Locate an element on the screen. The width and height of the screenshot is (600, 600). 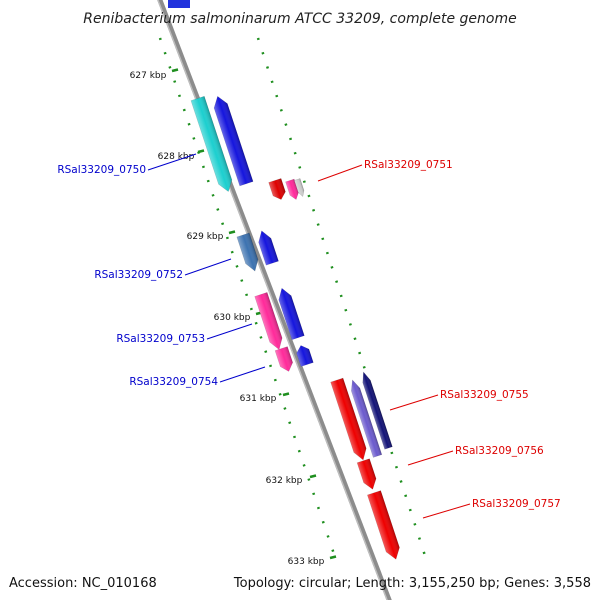
clipped-gene-top is located at coordinates (179, 4).